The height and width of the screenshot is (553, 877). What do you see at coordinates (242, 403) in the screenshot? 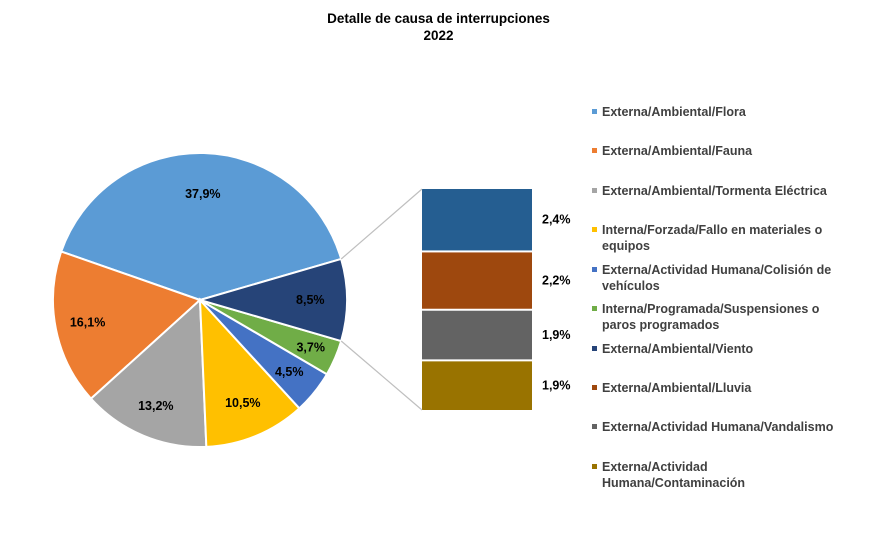
I see `pie-slice-label-3: 10,5%` at bounding box center [242, 403].